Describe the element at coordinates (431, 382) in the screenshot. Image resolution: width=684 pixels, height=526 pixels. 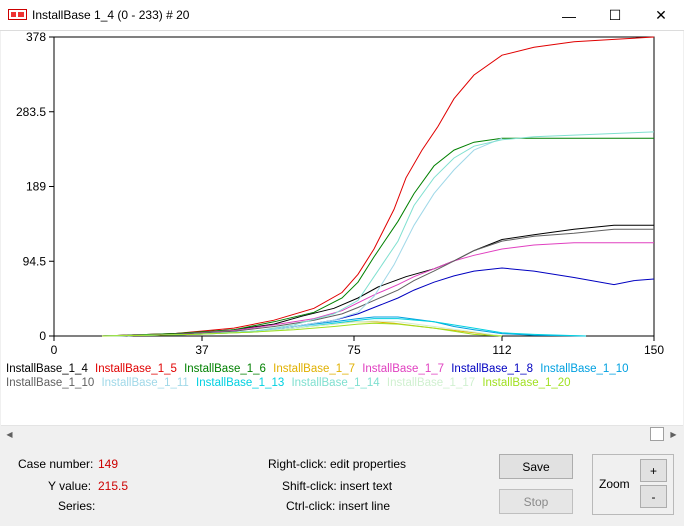
I see `legend-entry: InstallBase_1_17` at that location.